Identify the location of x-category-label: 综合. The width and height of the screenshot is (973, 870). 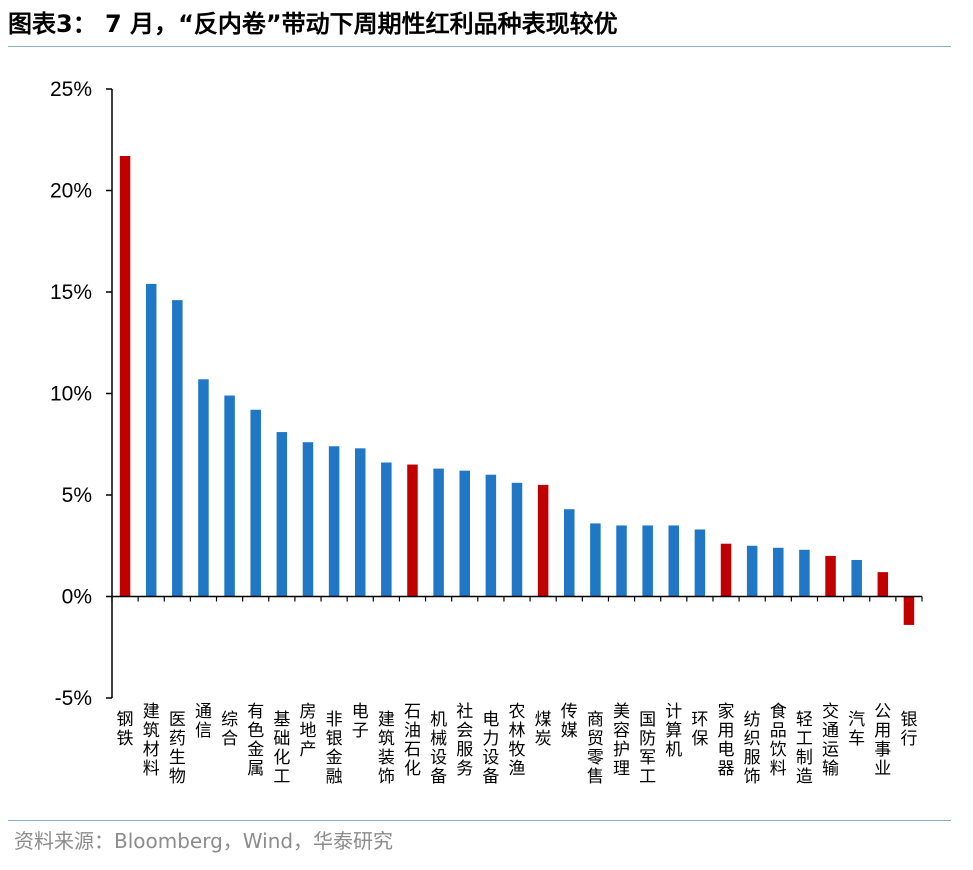
(229, 729).